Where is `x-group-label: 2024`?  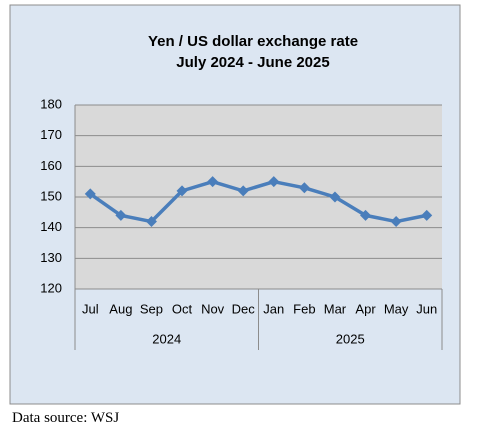
x-group-label: 2024 is located at coordinates (166, 338).